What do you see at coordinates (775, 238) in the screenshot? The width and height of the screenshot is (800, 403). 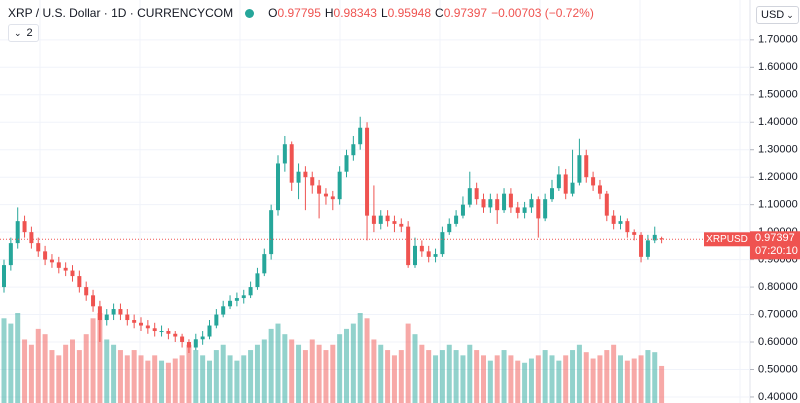 I see `price-value: 0.97397` at bounding box center [775, 238].